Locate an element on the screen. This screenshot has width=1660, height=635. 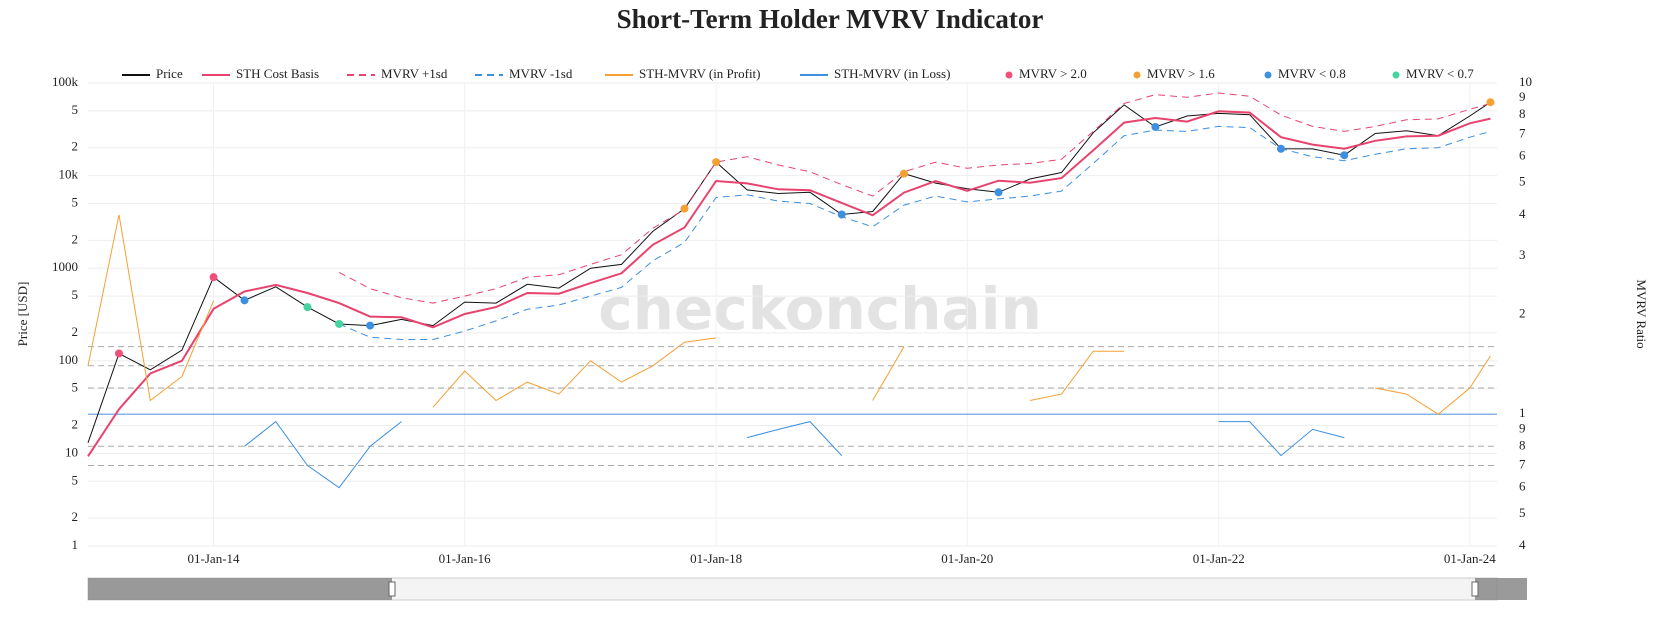
y2-tick-label: 3 is located at coordinates (1522, 254).